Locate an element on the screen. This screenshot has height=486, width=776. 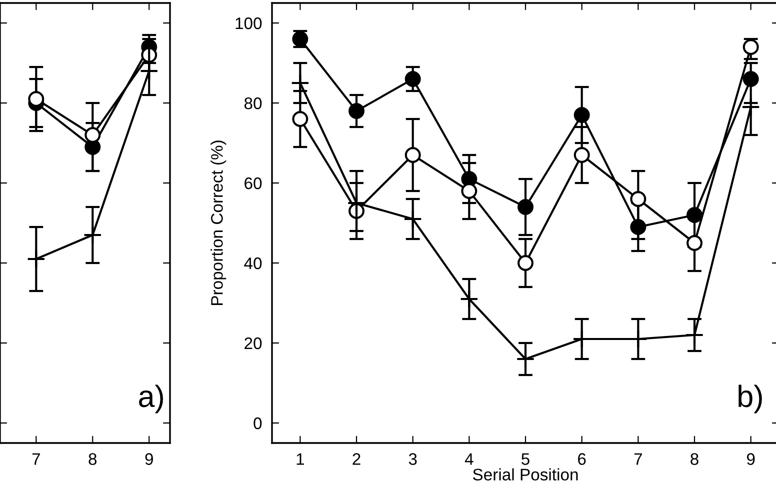
y-tick-label: 60 is located at coordinates (253, 183).